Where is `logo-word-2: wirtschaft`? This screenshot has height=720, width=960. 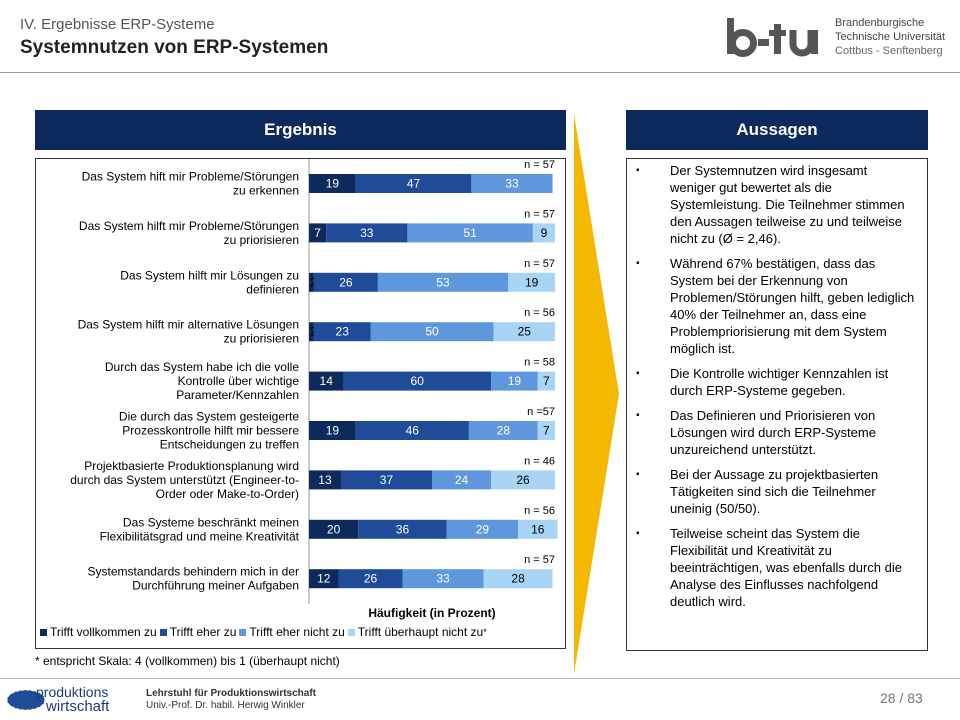
logo-word-2: wirtschaft is located at coordinates (78, 706).